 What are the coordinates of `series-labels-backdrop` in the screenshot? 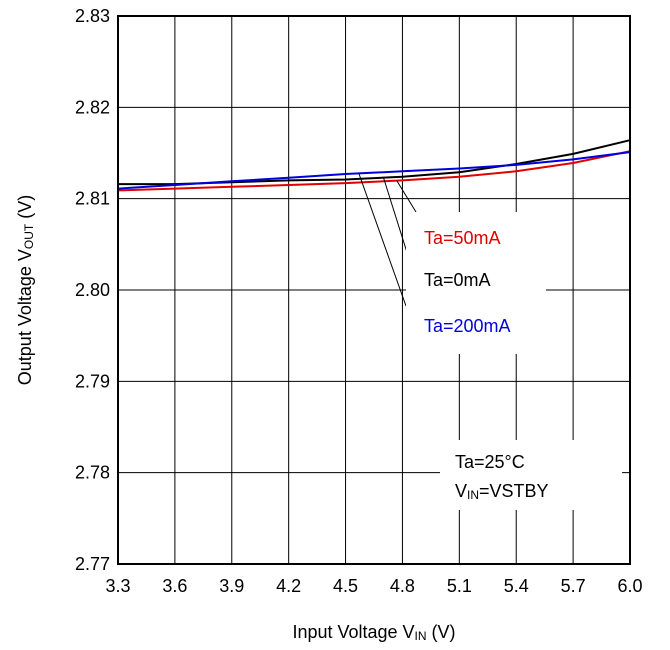 It's located at (476, 283).